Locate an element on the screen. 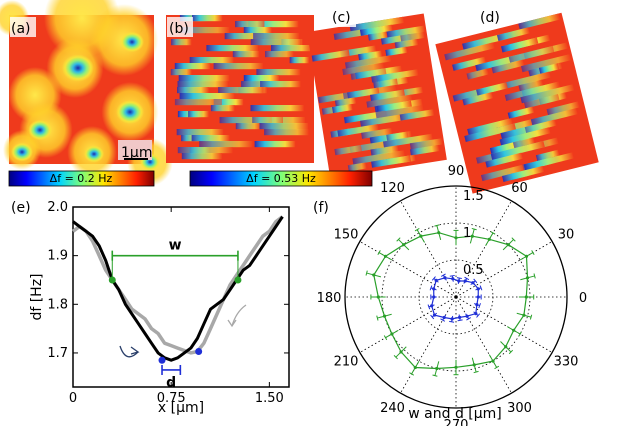 The height and width of the screenshot is (426, 623). polar-angle-label: 270 is located at coordinates (456, 422).